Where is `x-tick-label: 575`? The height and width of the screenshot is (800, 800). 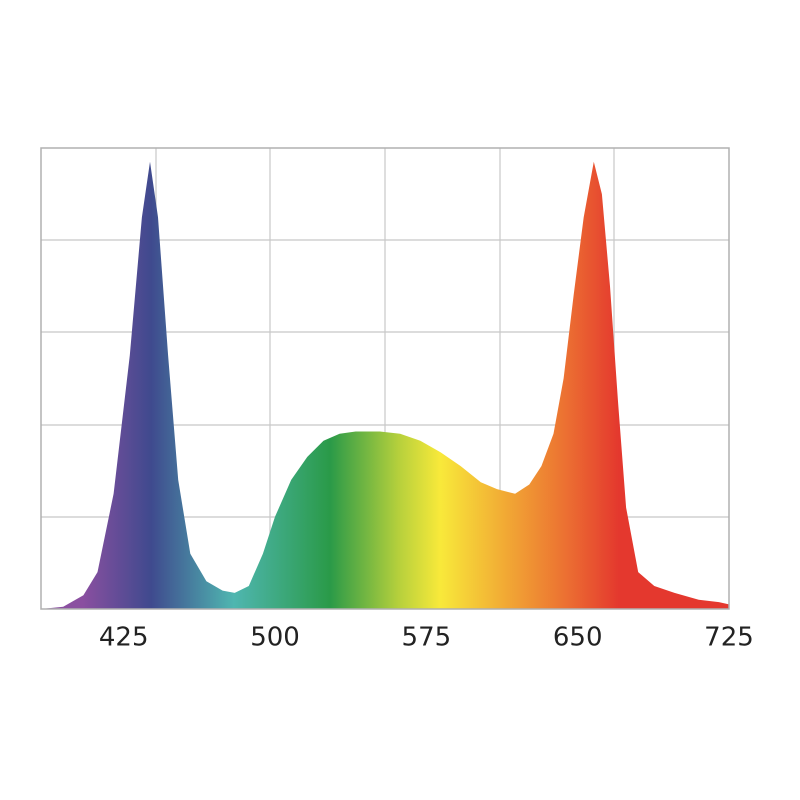 x-tick-label: 575 is located at coordinates (427, 638).